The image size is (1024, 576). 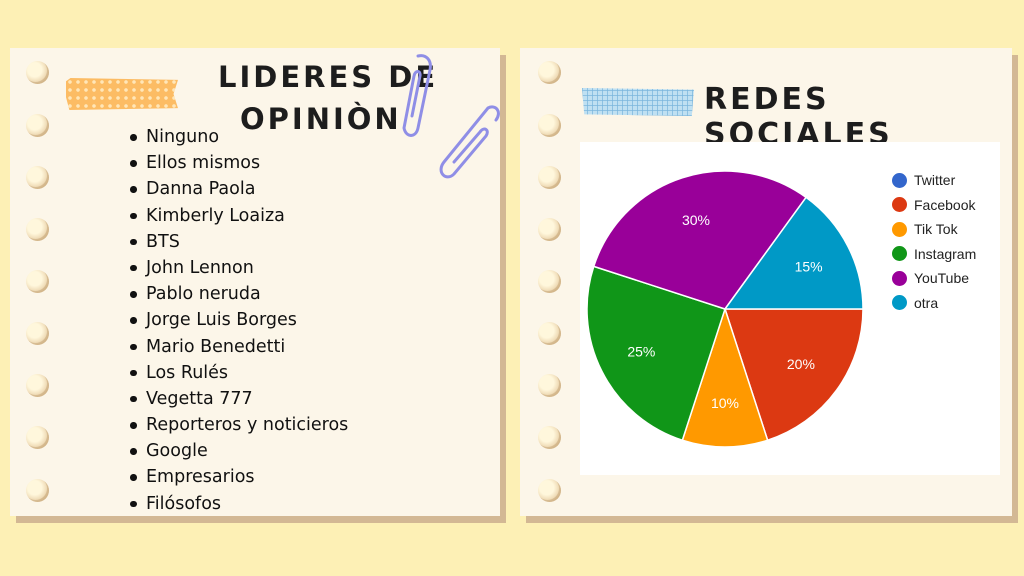 I want to click on pie-slice-otra, so click(x=793, y=253).